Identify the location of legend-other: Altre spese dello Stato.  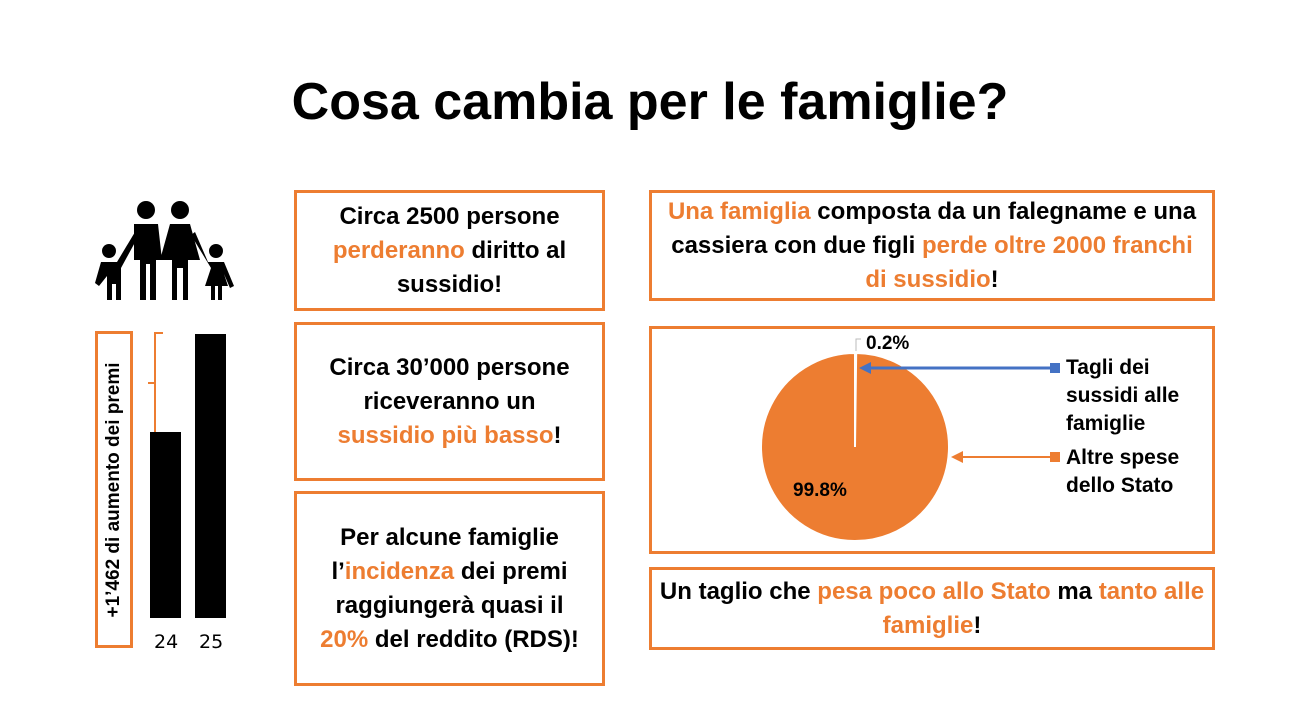
(1123, 471).